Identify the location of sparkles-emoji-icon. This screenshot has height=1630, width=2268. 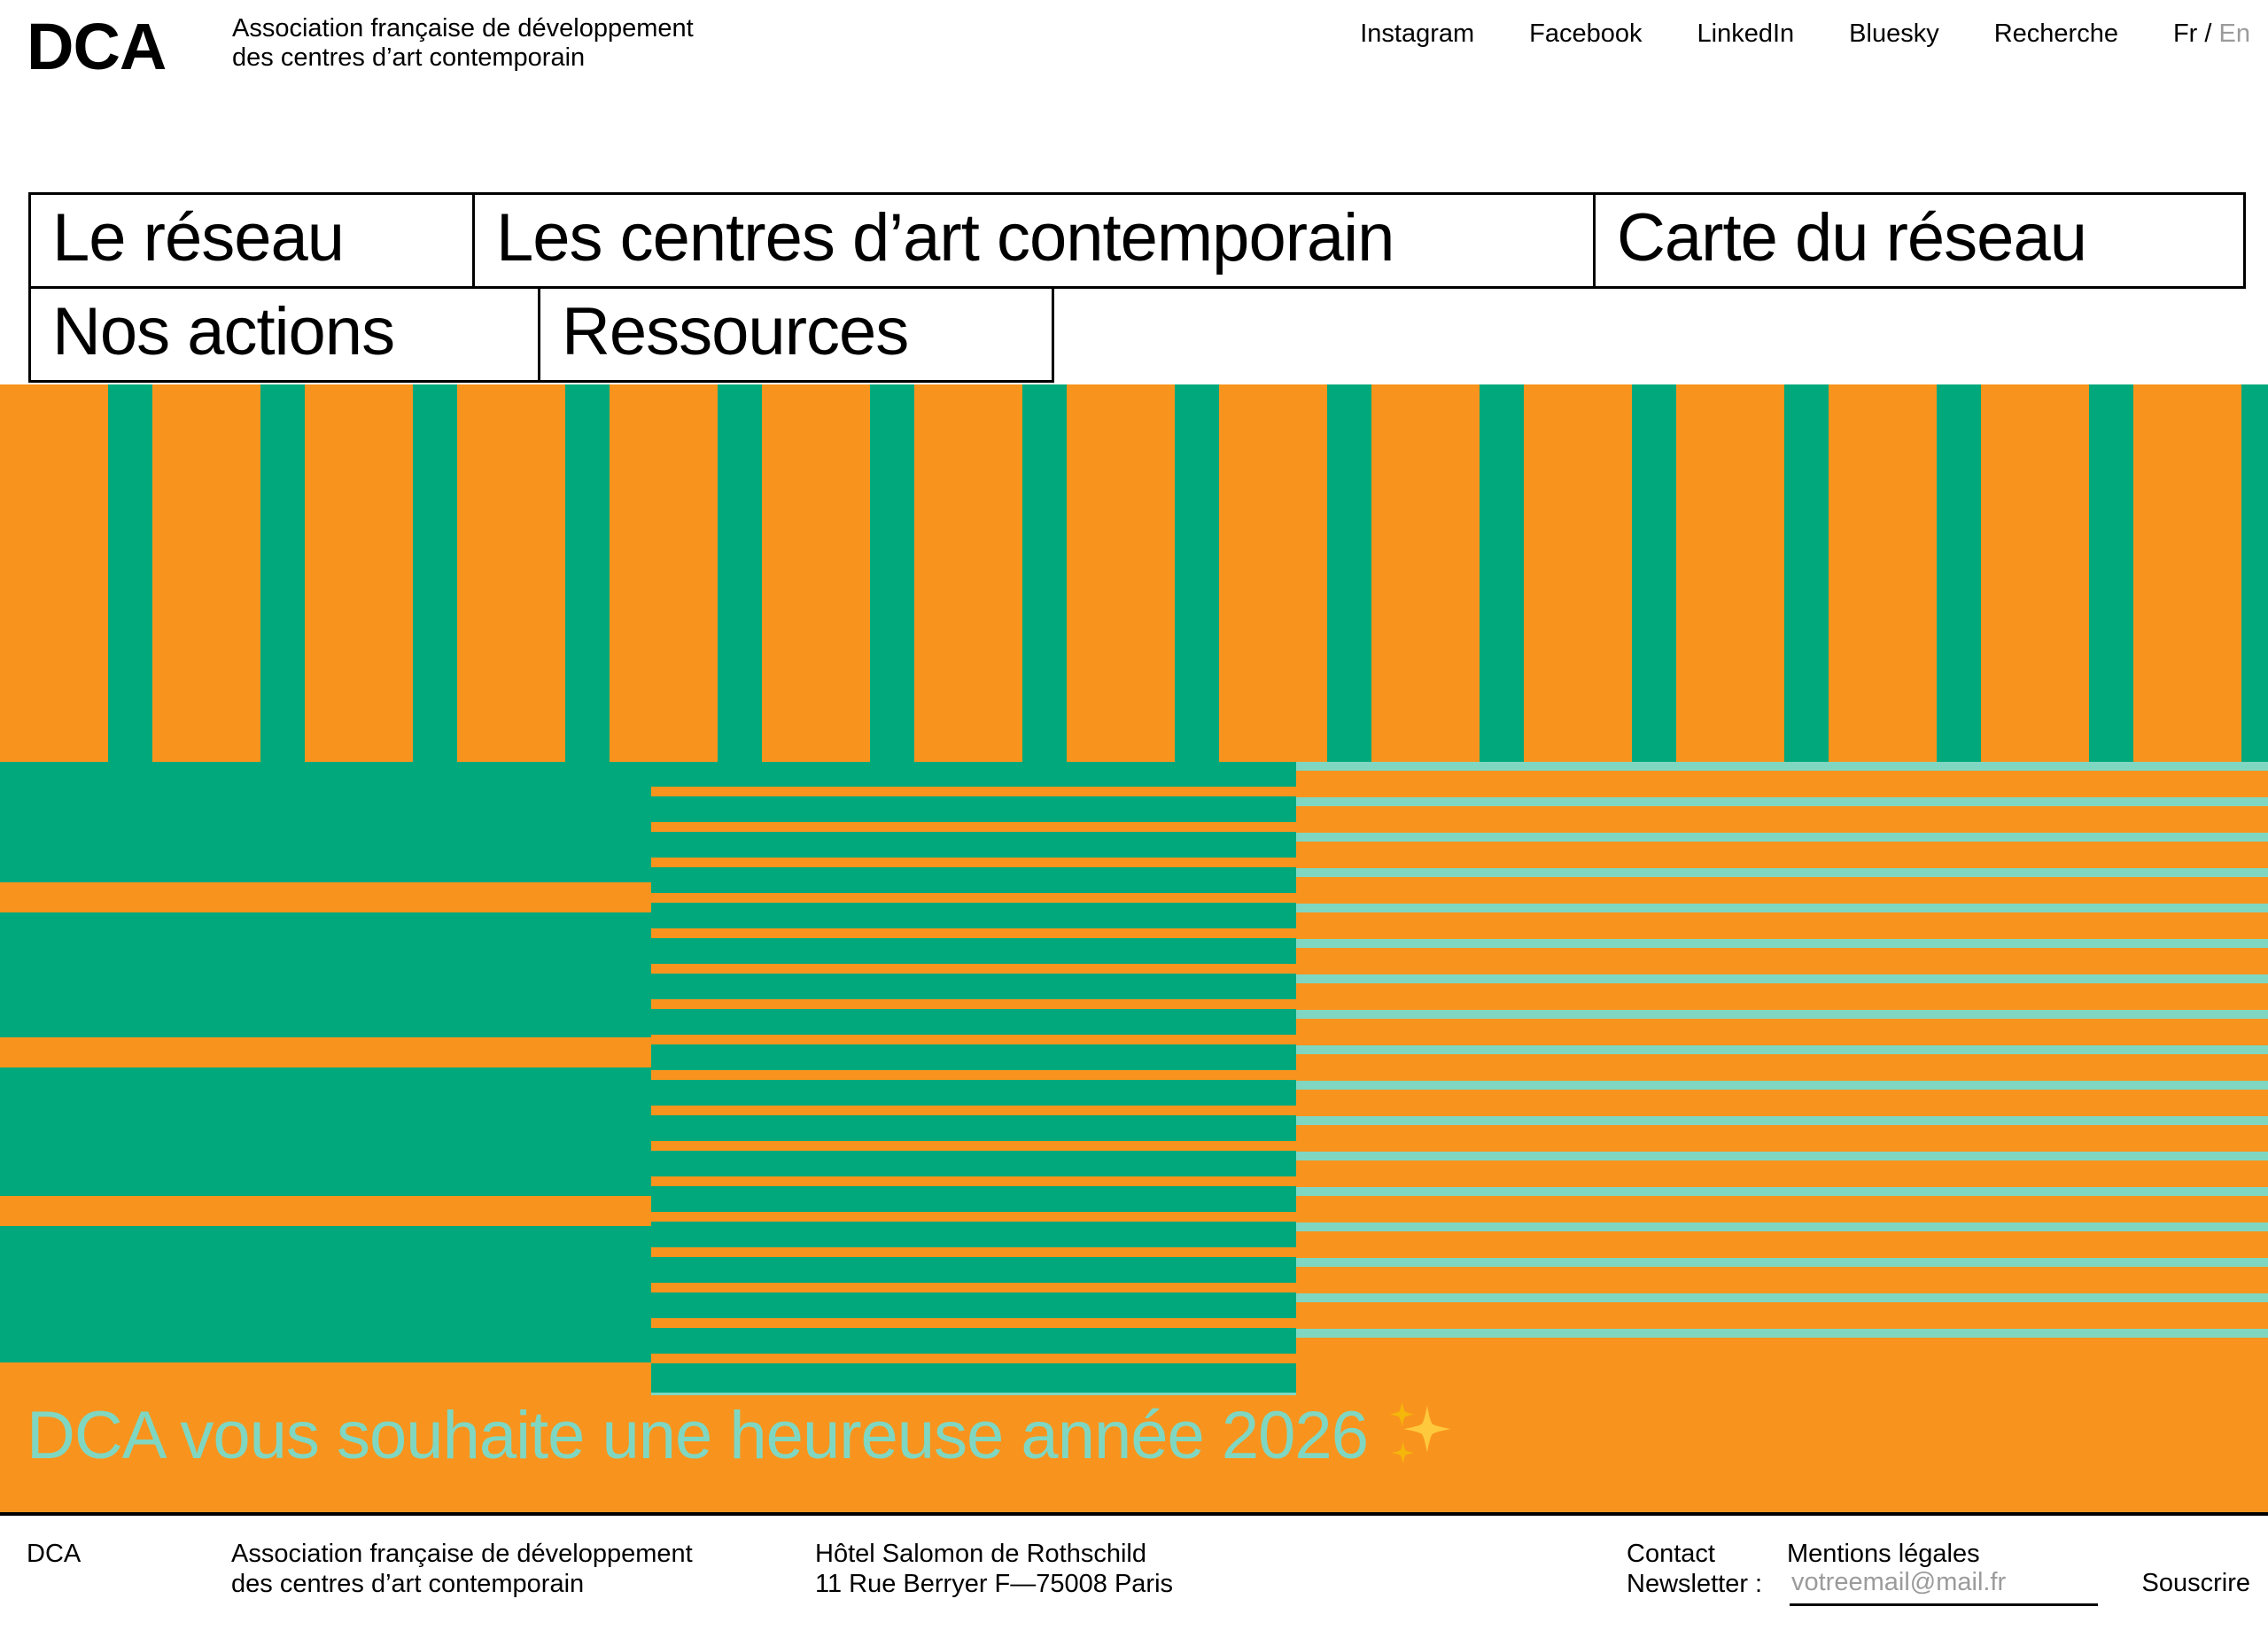
(1420, 1432).